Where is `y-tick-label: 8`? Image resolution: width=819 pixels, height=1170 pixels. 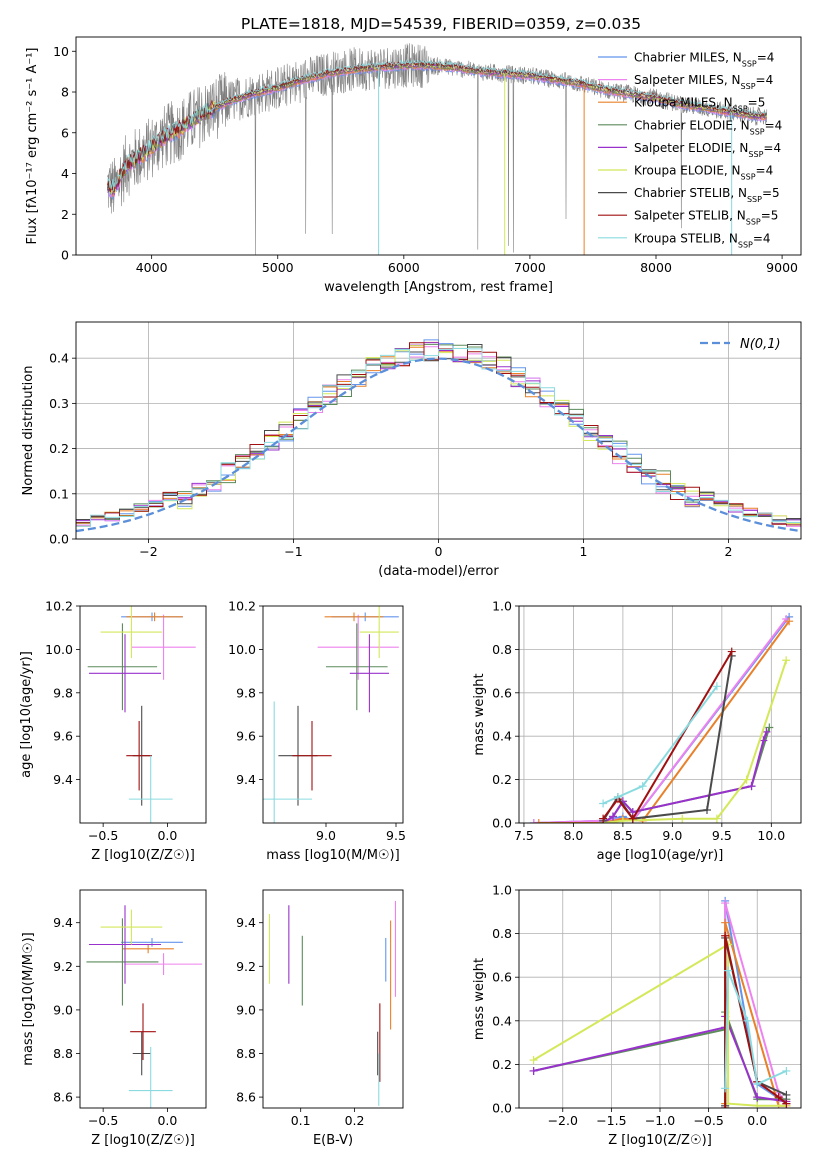
y-tick-label: 8 is located at coordinates (65, 92).